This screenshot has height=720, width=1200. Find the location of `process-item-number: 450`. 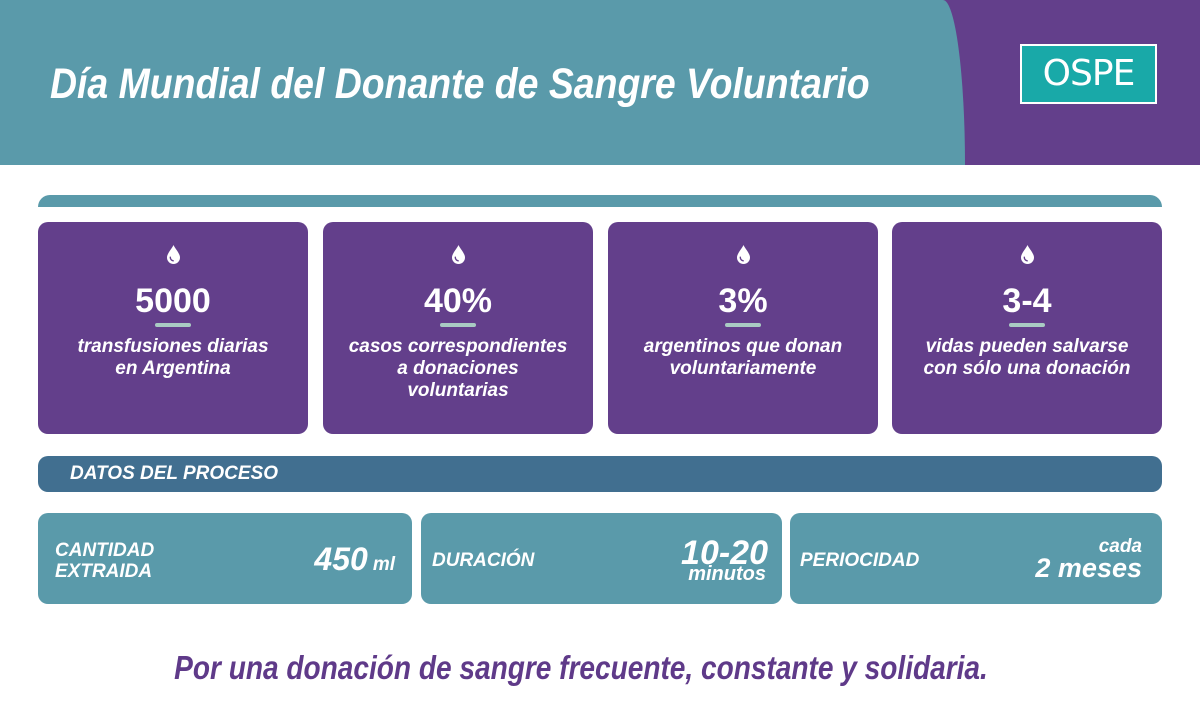

process-item-number: 450 is located at coordinates (341, 559).